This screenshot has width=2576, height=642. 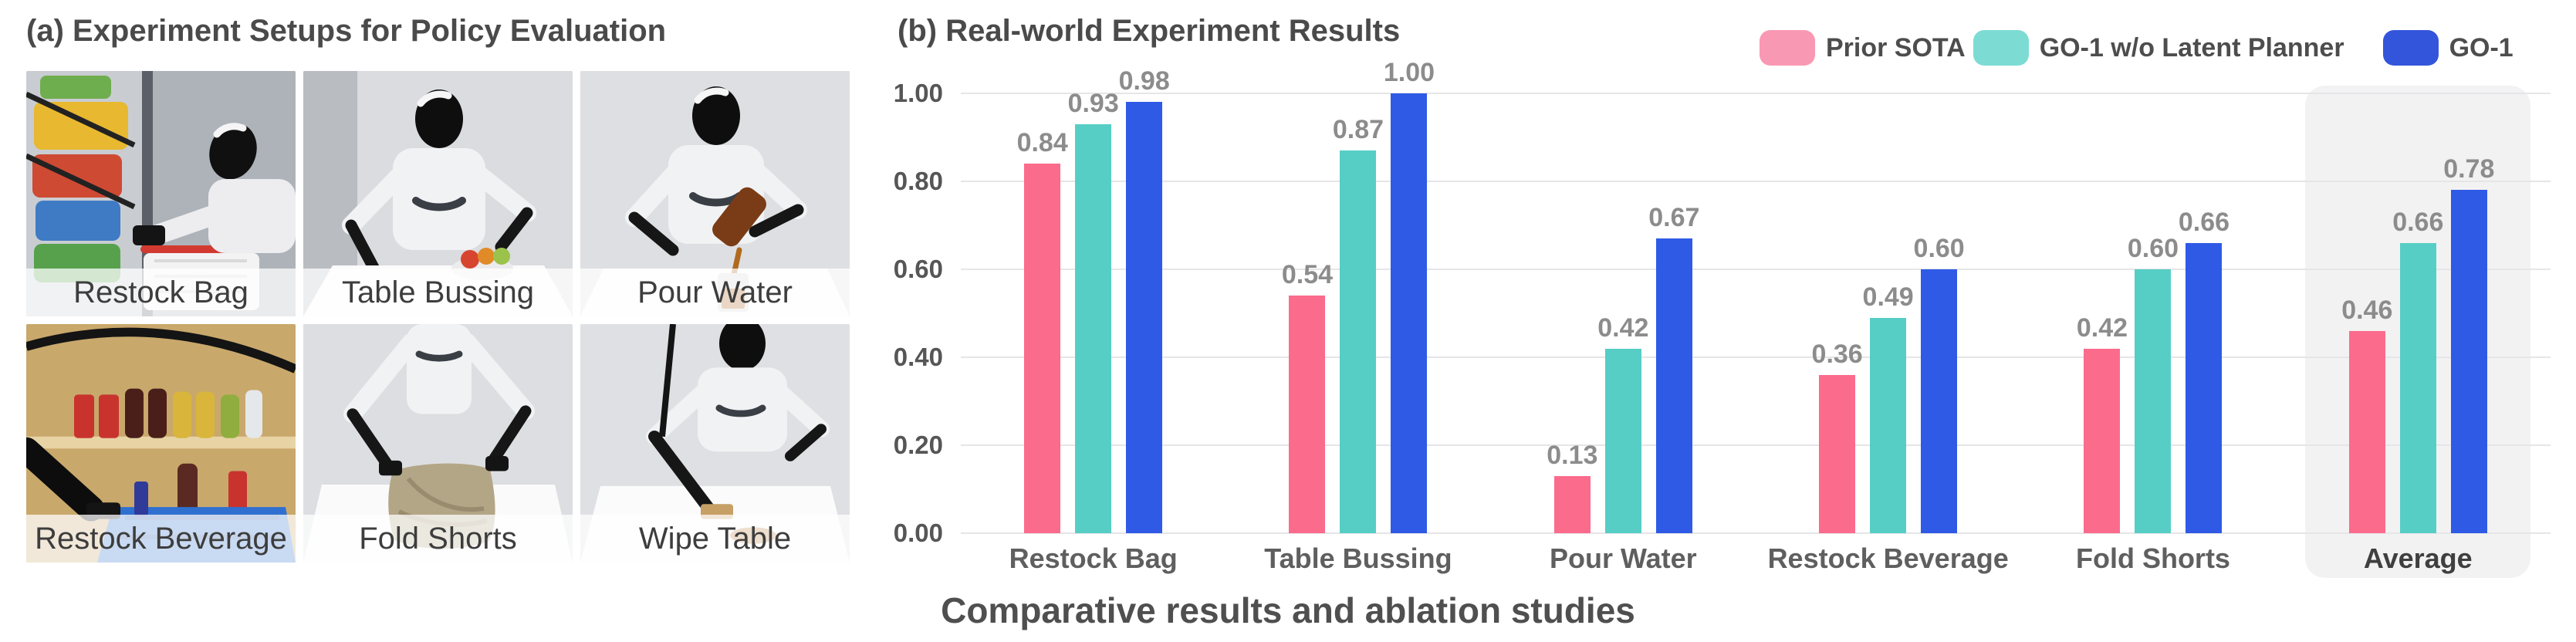 What do you see at coordinates (1093, 558) in the screenshot?
I see `category-label: Restock Bag` at bounding box center [1093, 558].